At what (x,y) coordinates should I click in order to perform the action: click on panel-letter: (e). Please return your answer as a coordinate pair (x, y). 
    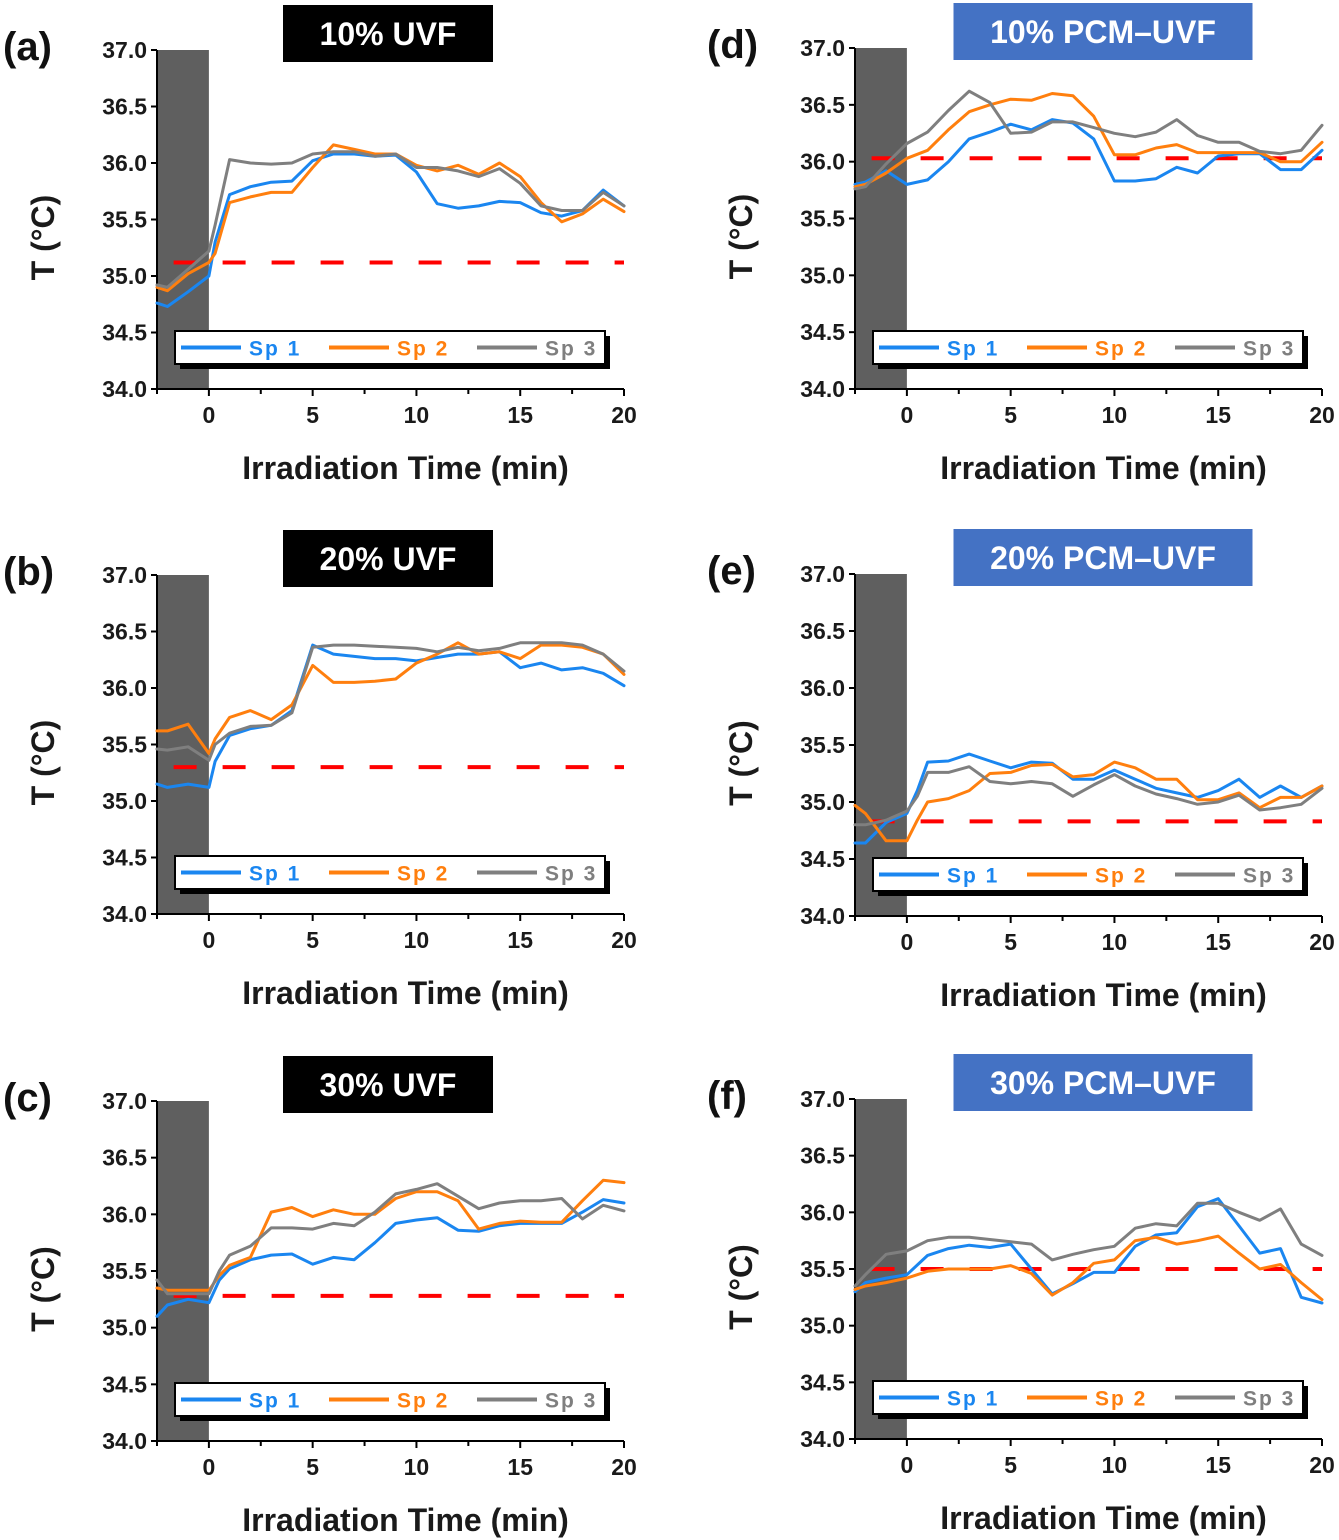
    Looking at the image, I should click on (731, 571).